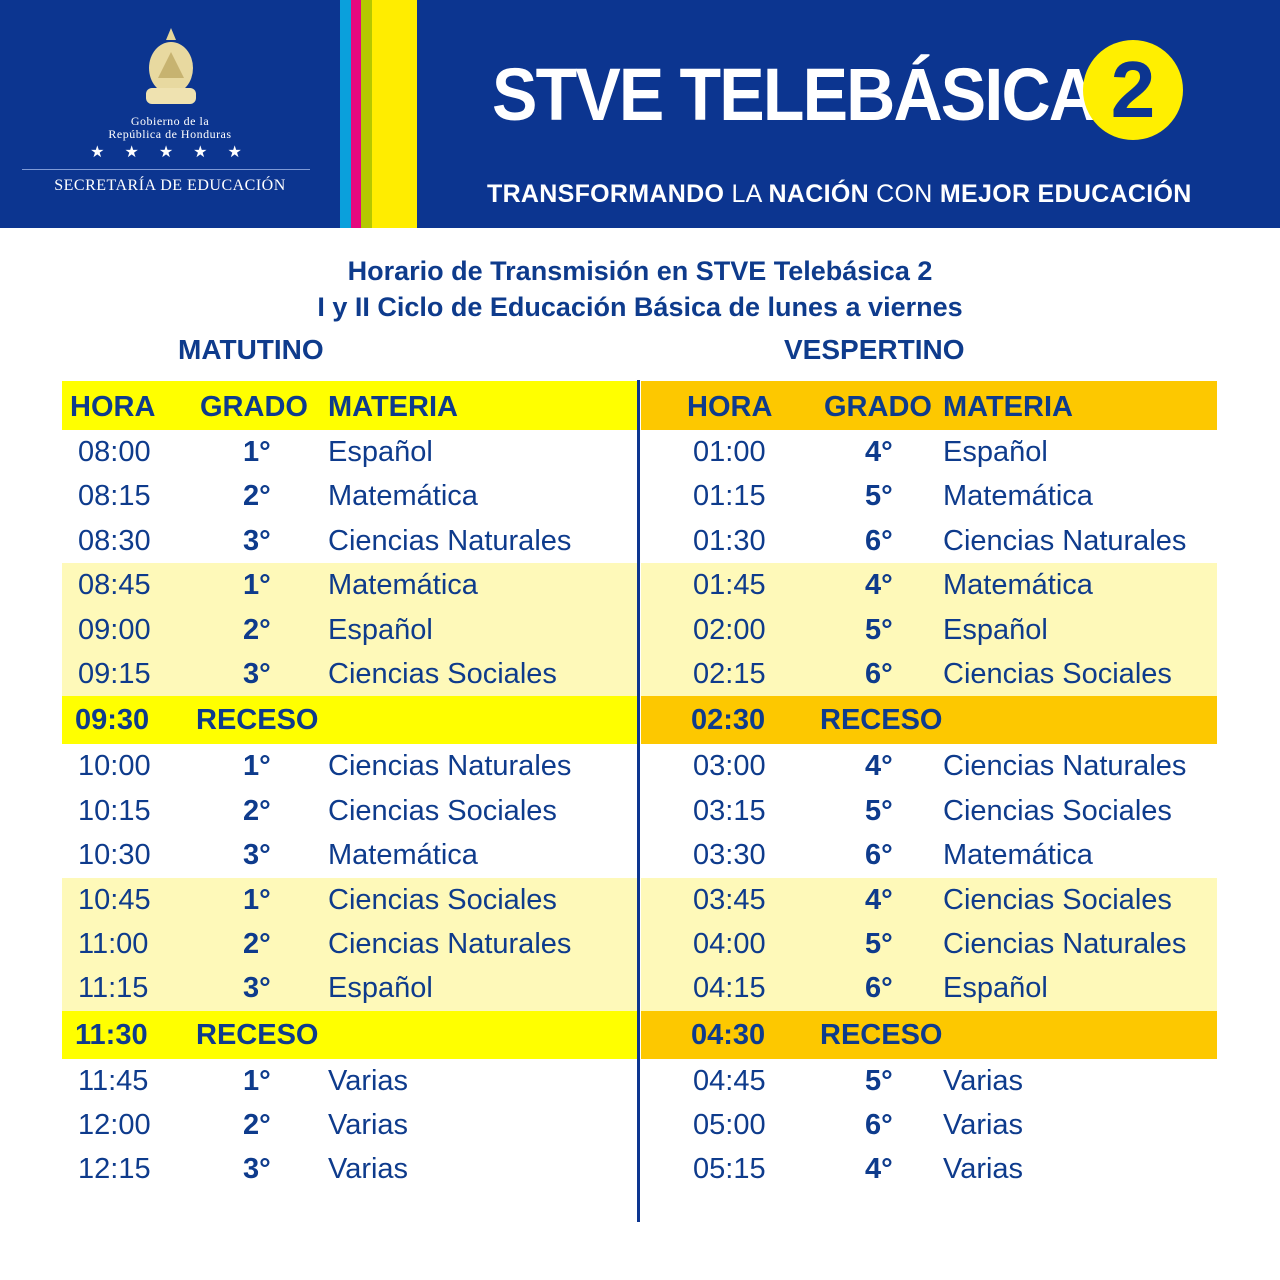 Image resolution: width=1280 pixels, height=1280 pixels. What do you see at coordinates (879, 899) in the screenshot?
I see `grado-cell: 4°` at bounding box center [879, 899].